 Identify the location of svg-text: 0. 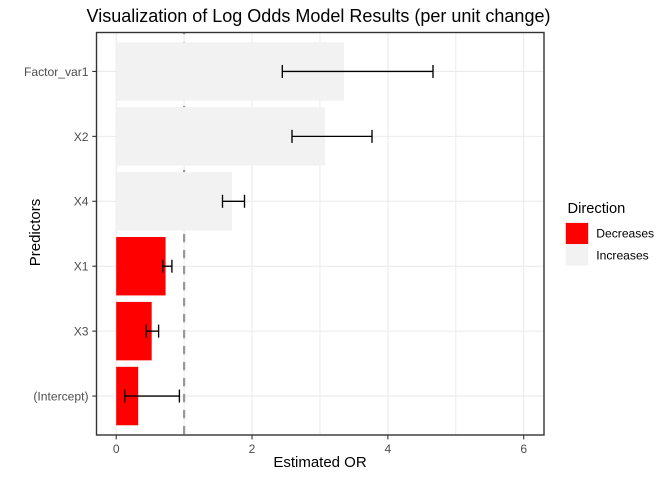
(116, 449).